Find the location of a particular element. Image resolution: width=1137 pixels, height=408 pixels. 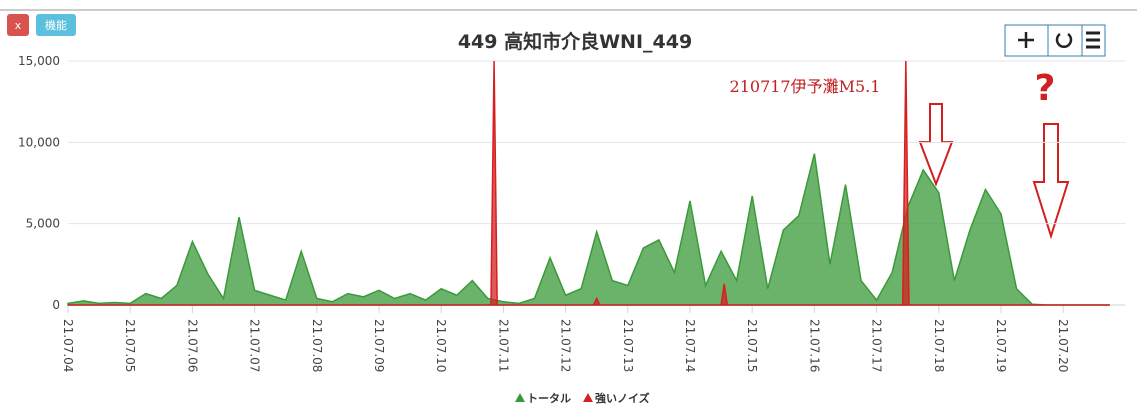

toolbar is located at coordinates (1055, 40).